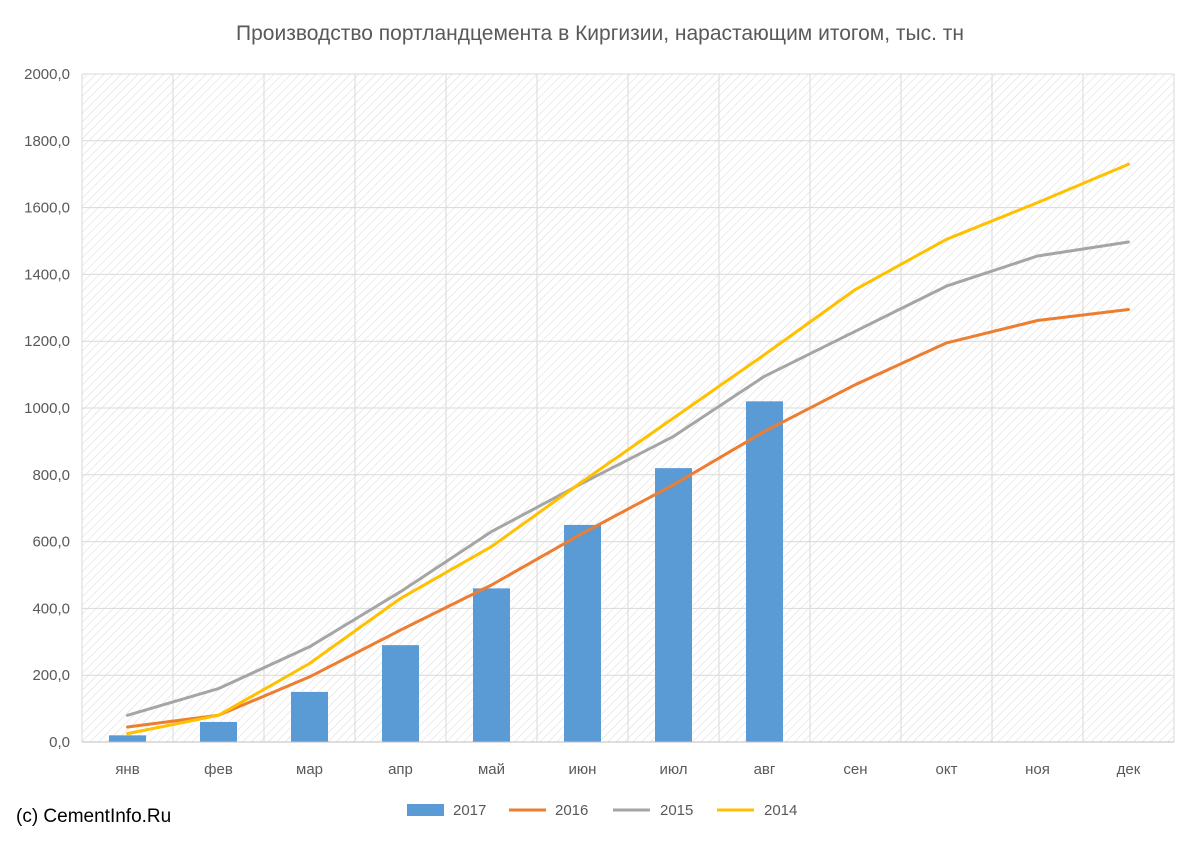  What do you see at coordinates (47, 74) in the screenshot?
I see `y-tick-label: 2000,0` at bounding box center [47, 74].